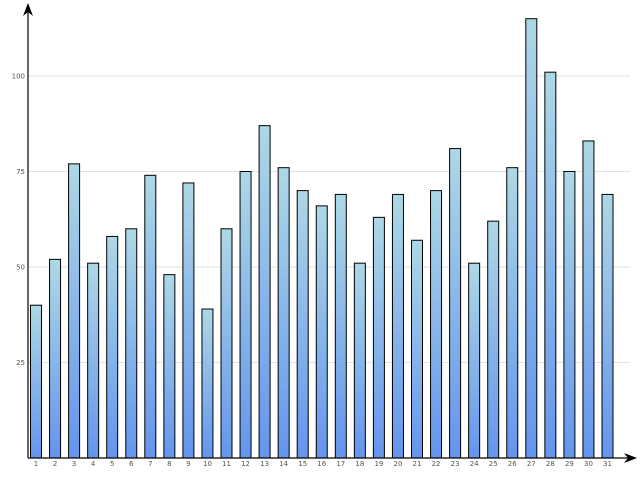  What do you see at coordinates (436, 464) in the screenshot?
I see `x-tick-label: 22` at bounding box center [436, 464].